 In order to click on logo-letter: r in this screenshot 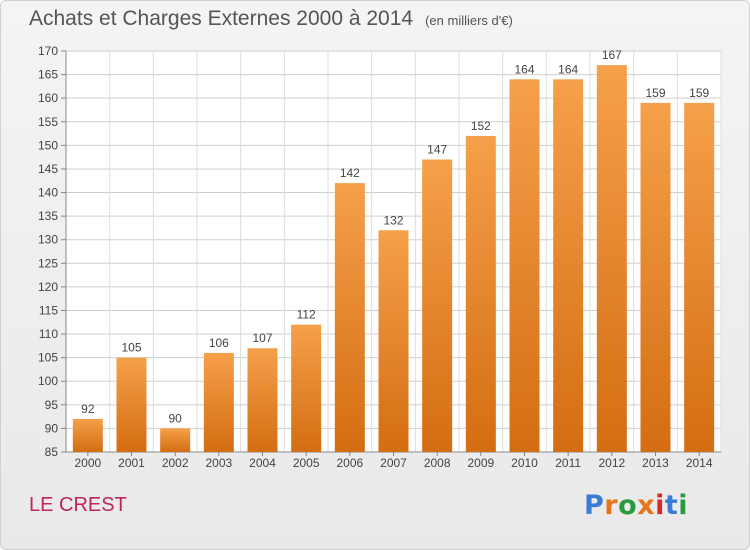, I will do `click(611, 505)`.